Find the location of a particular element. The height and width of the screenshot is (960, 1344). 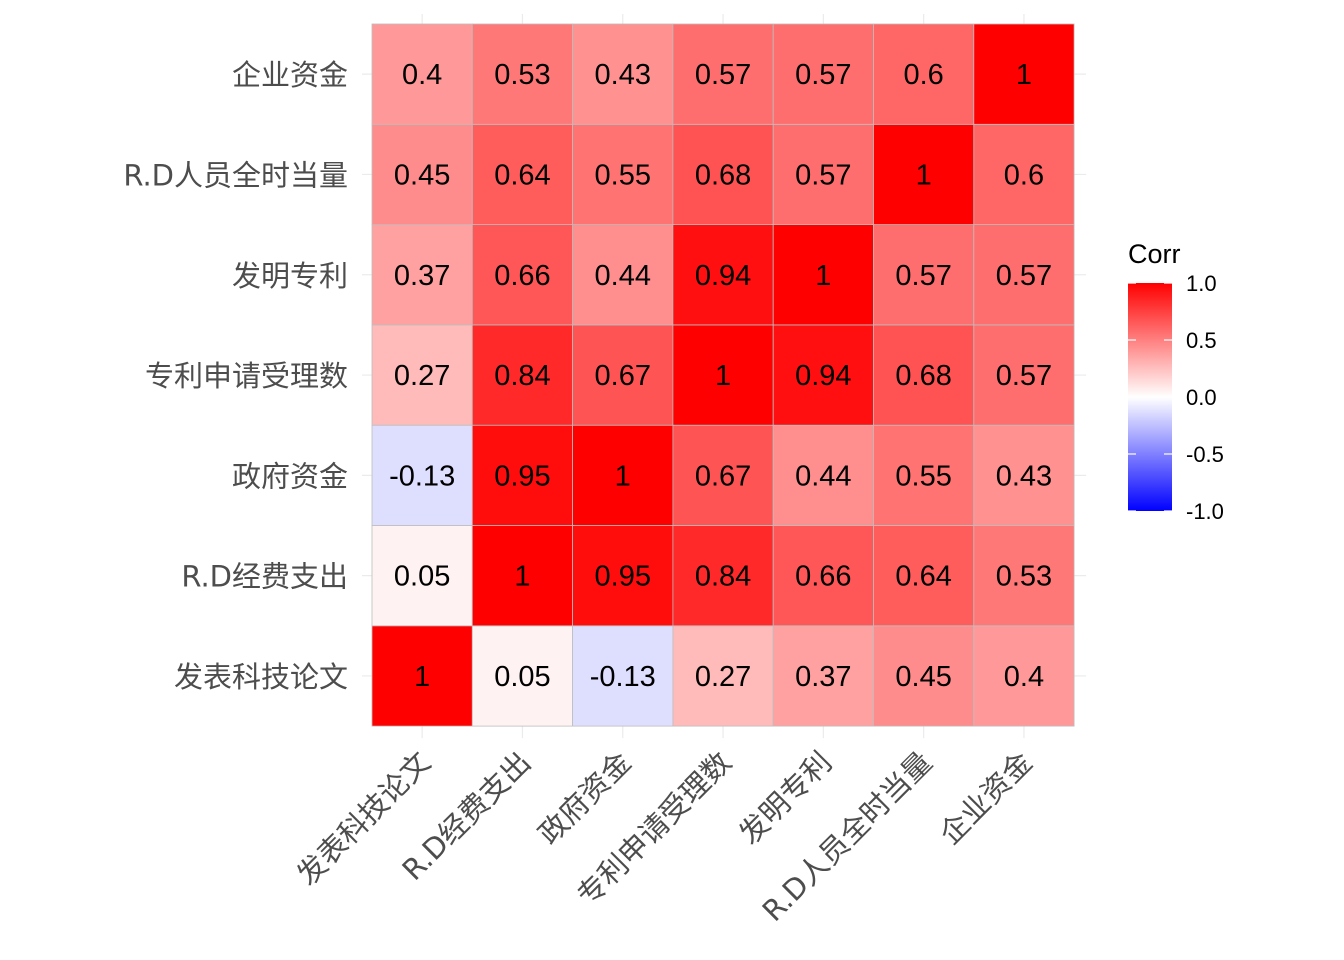

y-tick-label: 发表科技论文 is located at coordinates (261, 677).